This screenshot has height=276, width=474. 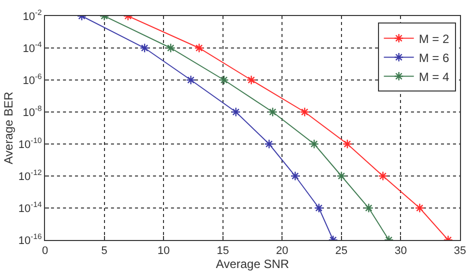 What do you see at coordinates (434, 77) in the screenshot?
I see `legend-label: M = 4` at bounding box center [434, 77].